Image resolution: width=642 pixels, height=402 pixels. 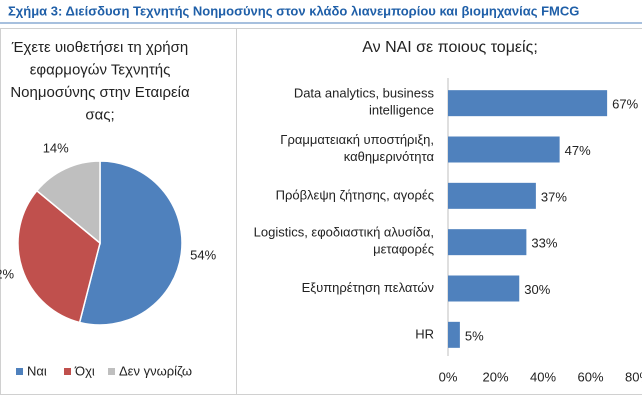 What do you see at coordinates (544, 243) in the screenshot?
I see `value-label: 33%` at bounding box center [544, 243].